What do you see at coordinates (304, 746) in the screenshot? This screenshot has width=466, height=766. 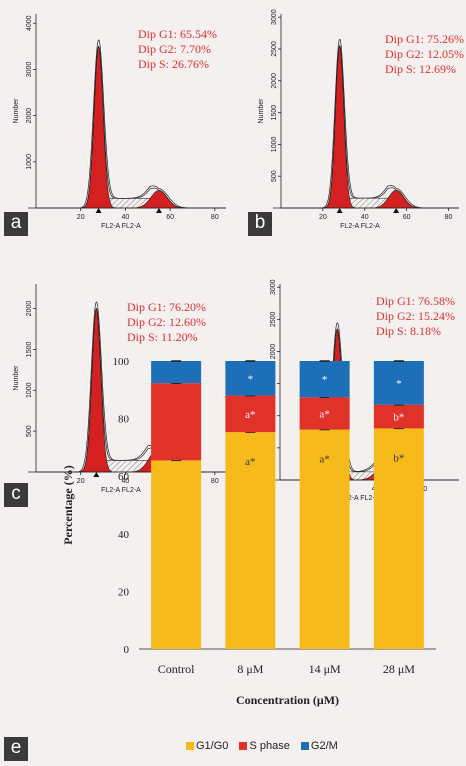 I see `legend-swatch-g2m` at bounding box center [304, 746].